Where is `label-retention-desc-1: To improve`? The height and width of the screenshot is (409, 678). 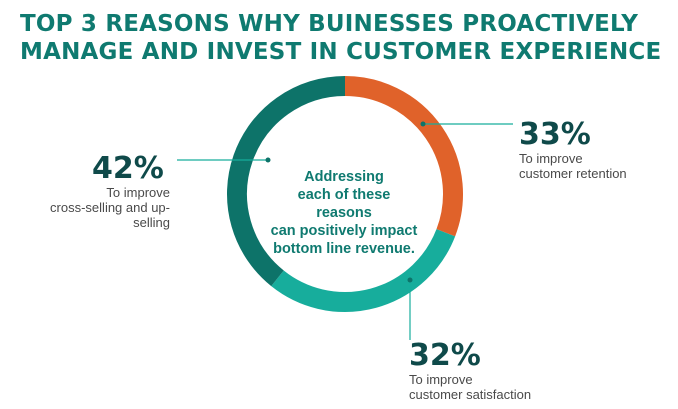
label-retention-desc-1: To improve is located at coordinates (551, 158).